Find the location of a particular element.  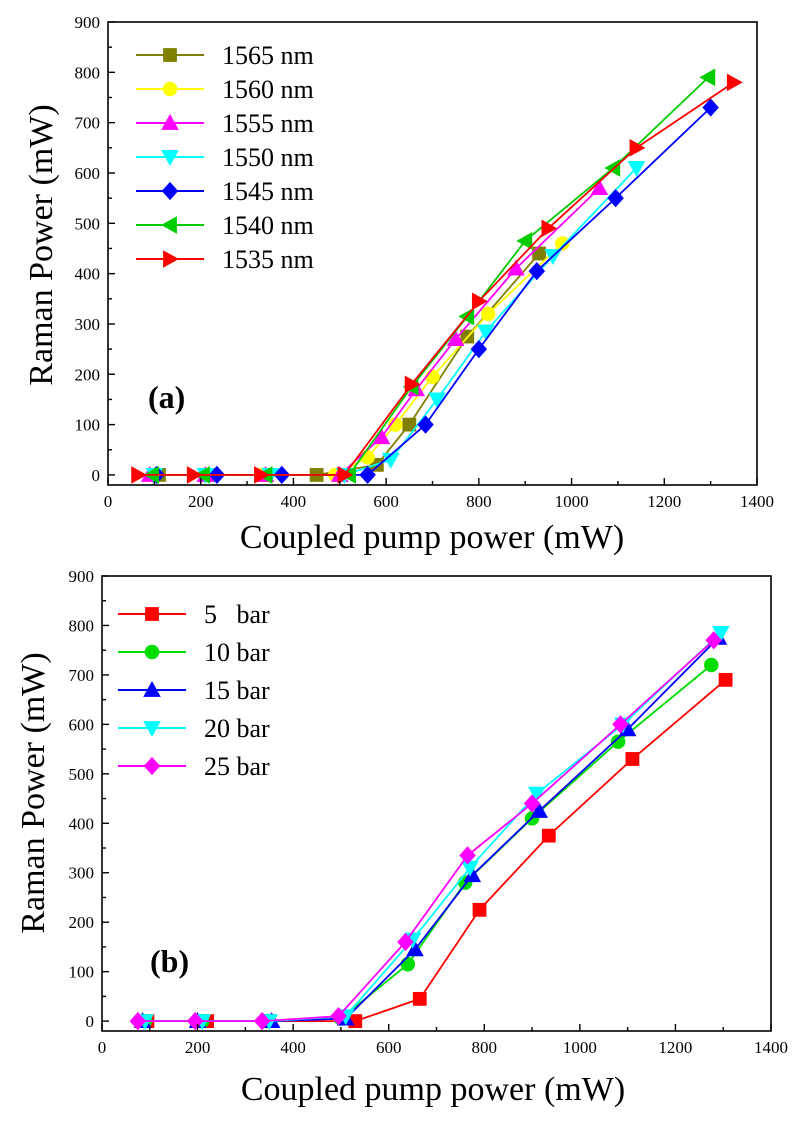

panel-a-y-tick-label: 400 is located at coordinates (88, 274).